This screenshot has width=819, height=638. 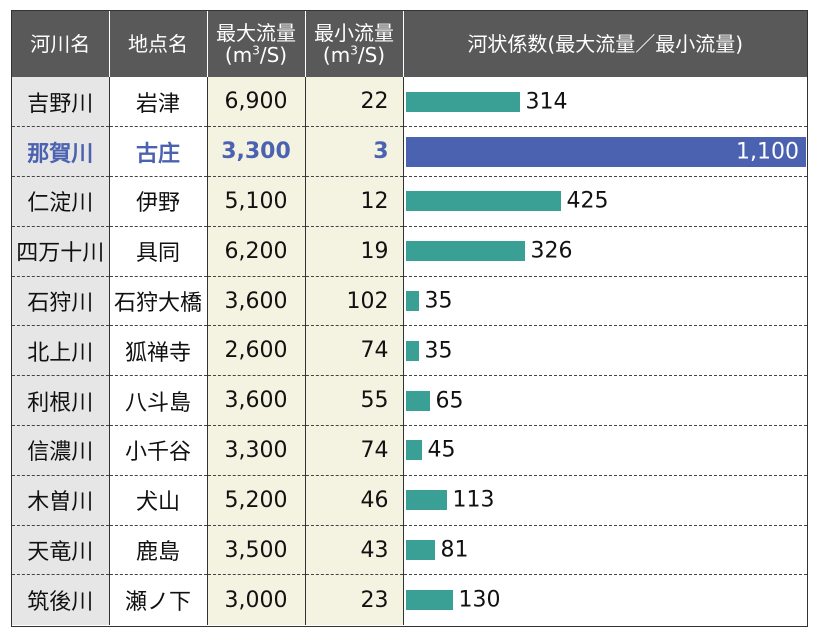 What do you see at coordinates (238, 55) in the screenshot?
I see `header-max-flow-unit-pre: (m` at bounding box center [238, 55].